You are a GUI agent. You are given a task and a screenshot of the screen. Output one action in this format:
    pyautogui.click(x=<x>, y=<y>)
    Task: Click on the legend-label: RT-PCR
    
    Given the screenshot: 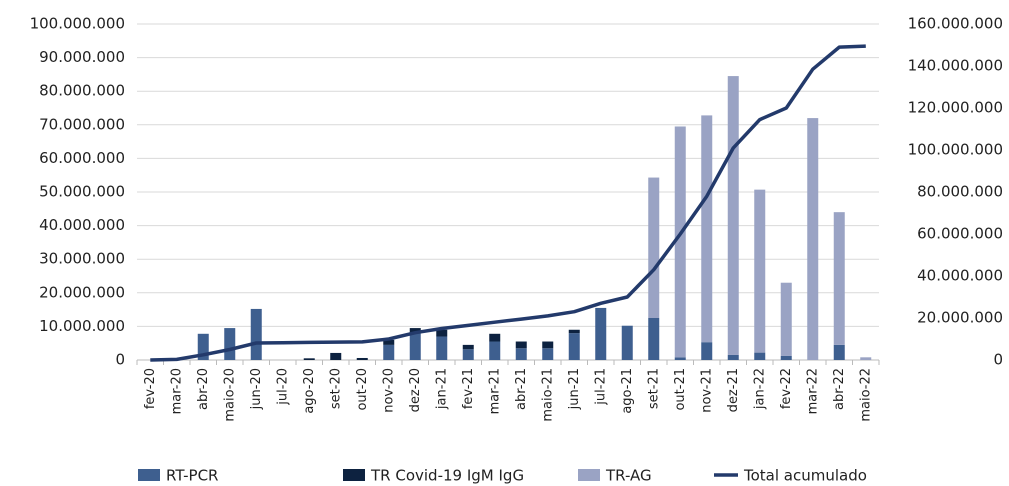 What is the action you would take?
    pyautogui.click(x=192, y=476)
    